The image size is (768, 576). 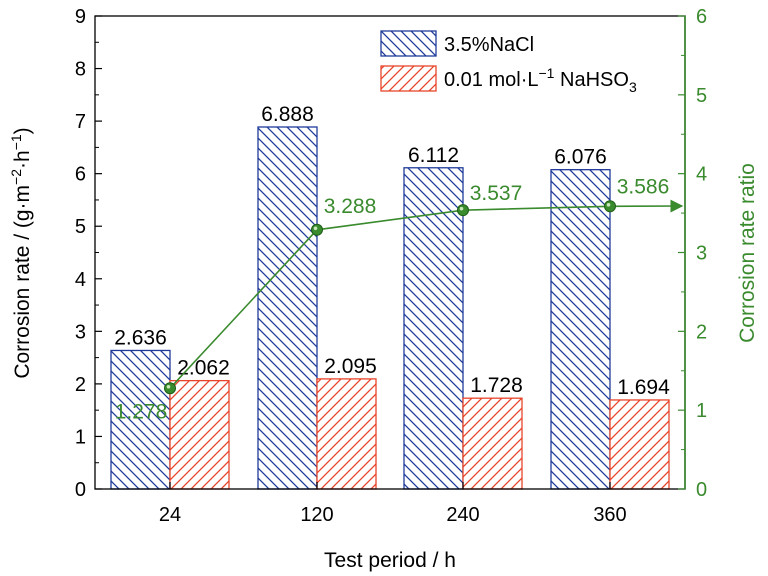 What do you see at coordinates (701, 332) in the screenshot?
I see `right-tick-label-2: 2` at bounding box center [701, 332].